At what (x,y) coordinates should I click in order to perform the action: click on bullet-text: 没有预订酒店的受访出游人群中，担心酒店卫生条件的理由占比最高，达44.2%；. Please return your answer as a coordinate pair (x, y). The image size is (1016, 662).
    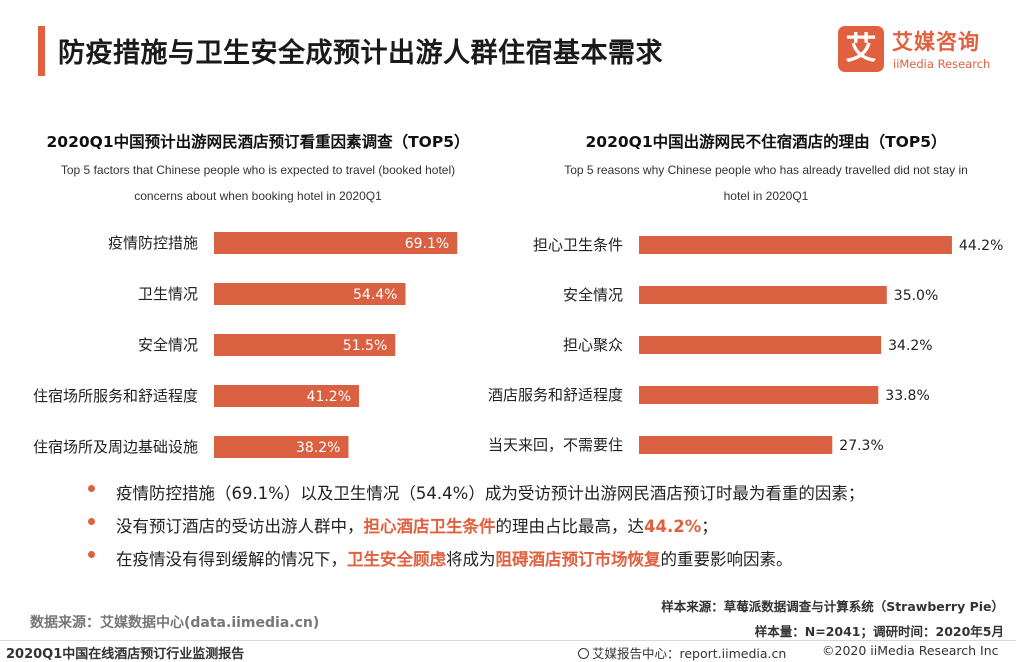
    Looking at the image, I should click on (417, 525).